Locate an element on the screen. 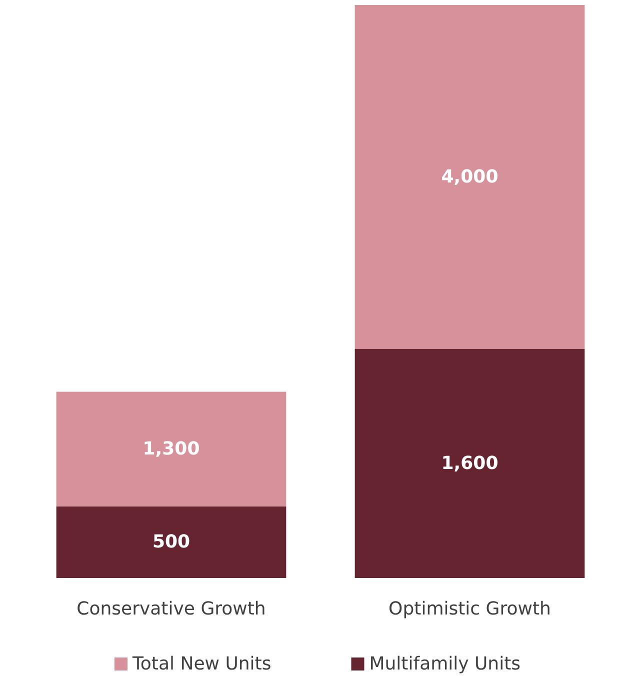 This screenshot has height=683, width=635. x-tick-label: Optimistic Growth is located at coordinates (469, 609).